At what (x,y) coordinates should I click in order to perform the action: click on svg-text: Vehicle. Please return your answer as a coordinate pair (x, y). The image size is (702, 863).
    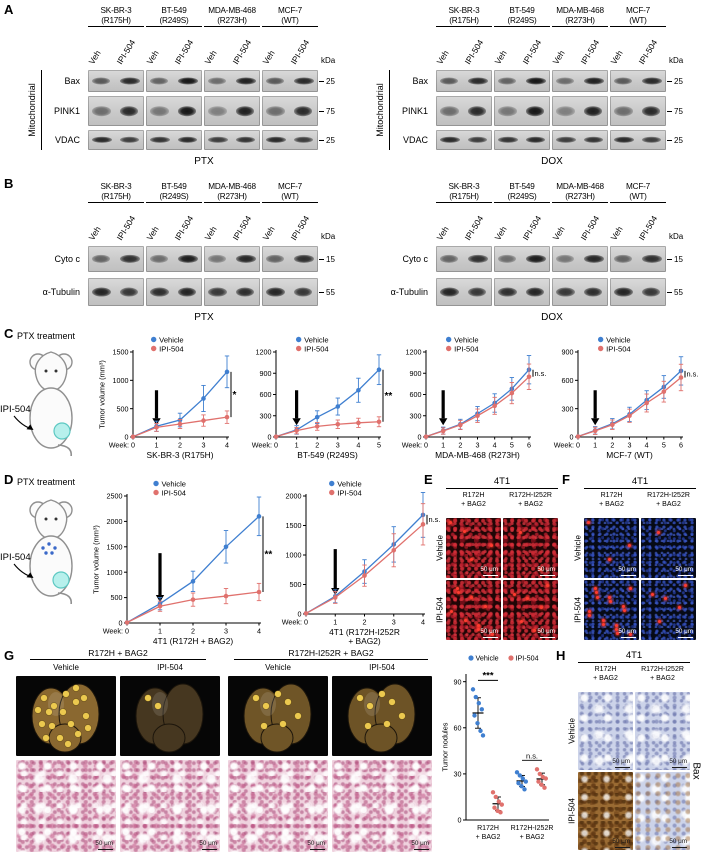
    Looking at the image, I should click on (316, 339).